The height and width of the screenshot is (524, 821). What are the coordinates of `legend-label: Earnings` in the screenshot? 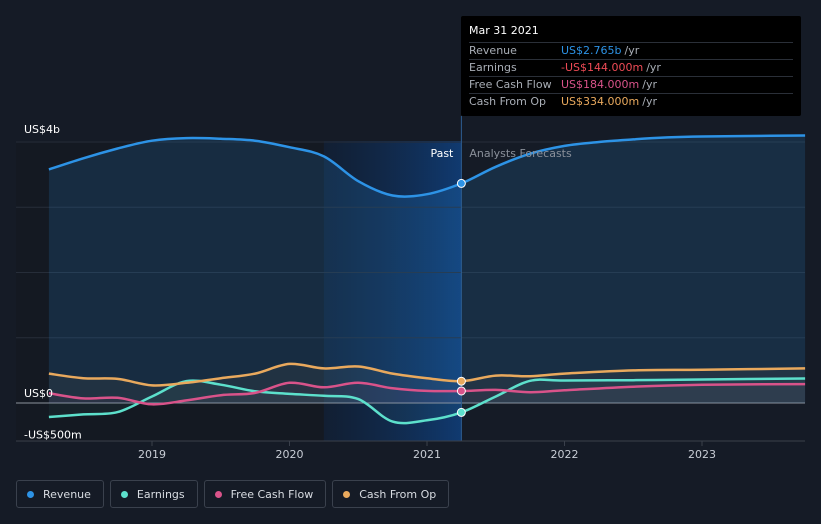 It's located at (160, 494).